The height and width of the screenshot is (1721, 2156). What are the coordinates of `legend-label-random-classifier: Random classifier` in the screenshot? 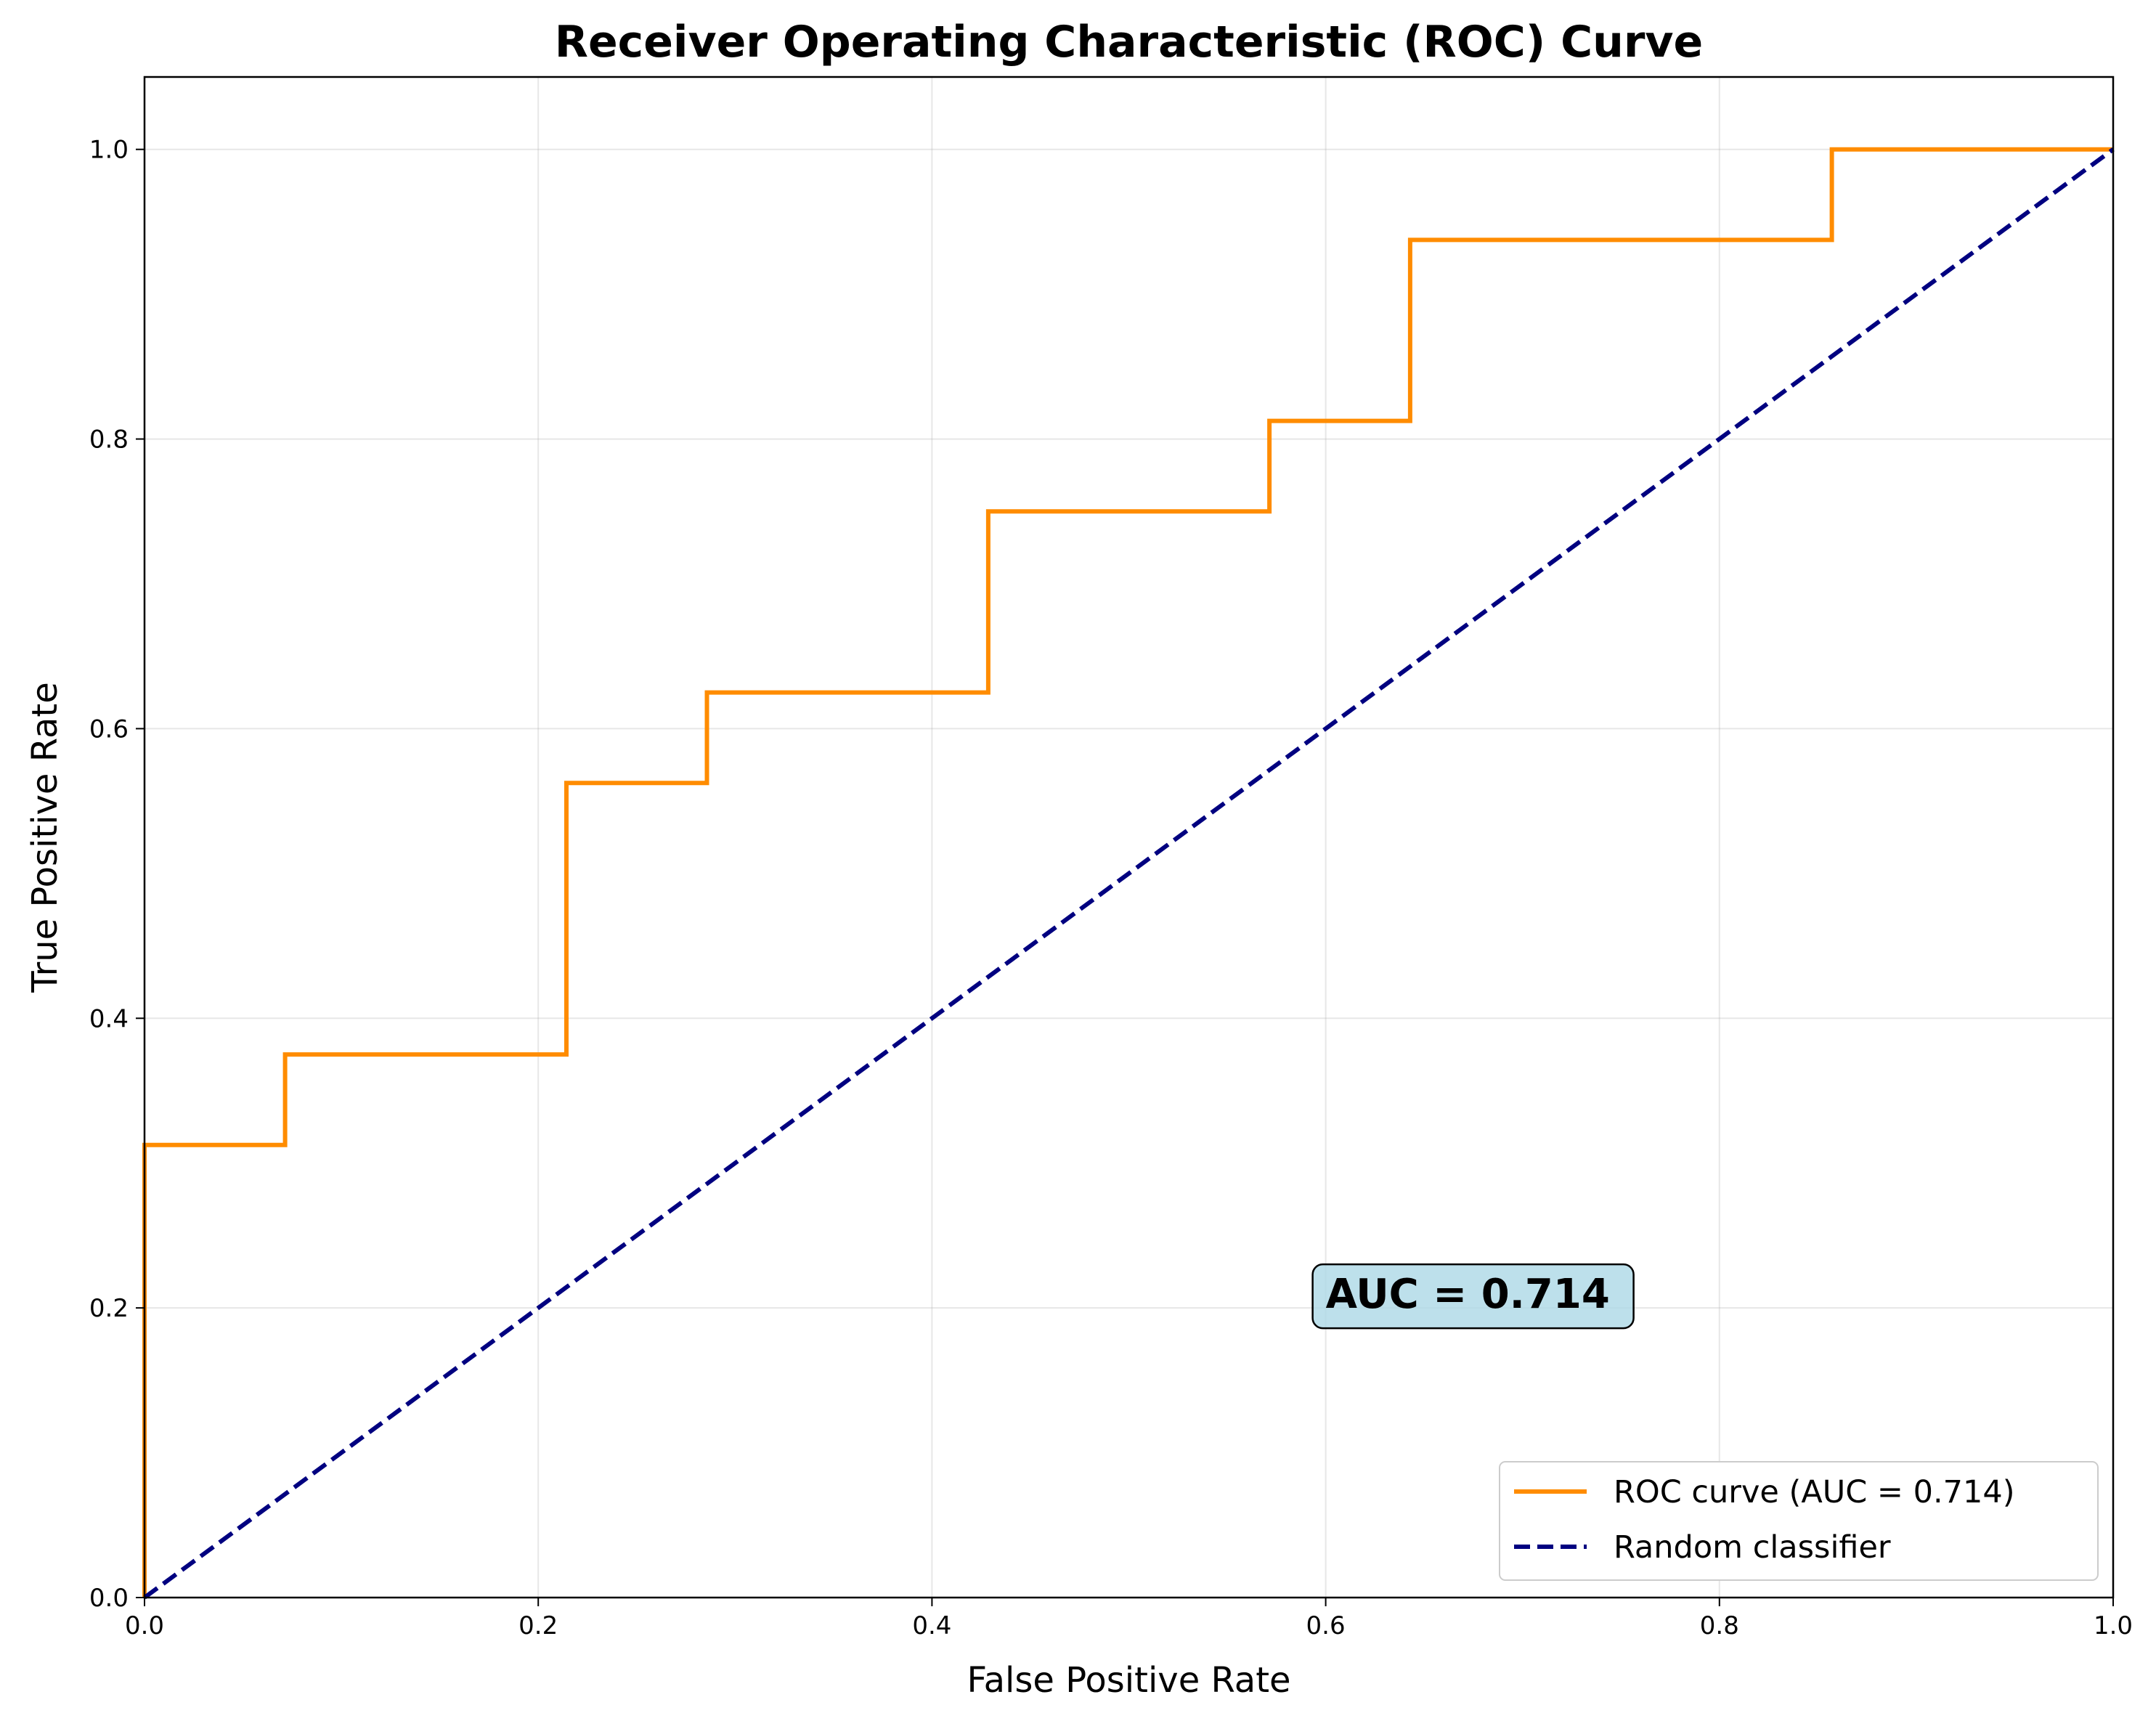 It's located at (1753, 1547).